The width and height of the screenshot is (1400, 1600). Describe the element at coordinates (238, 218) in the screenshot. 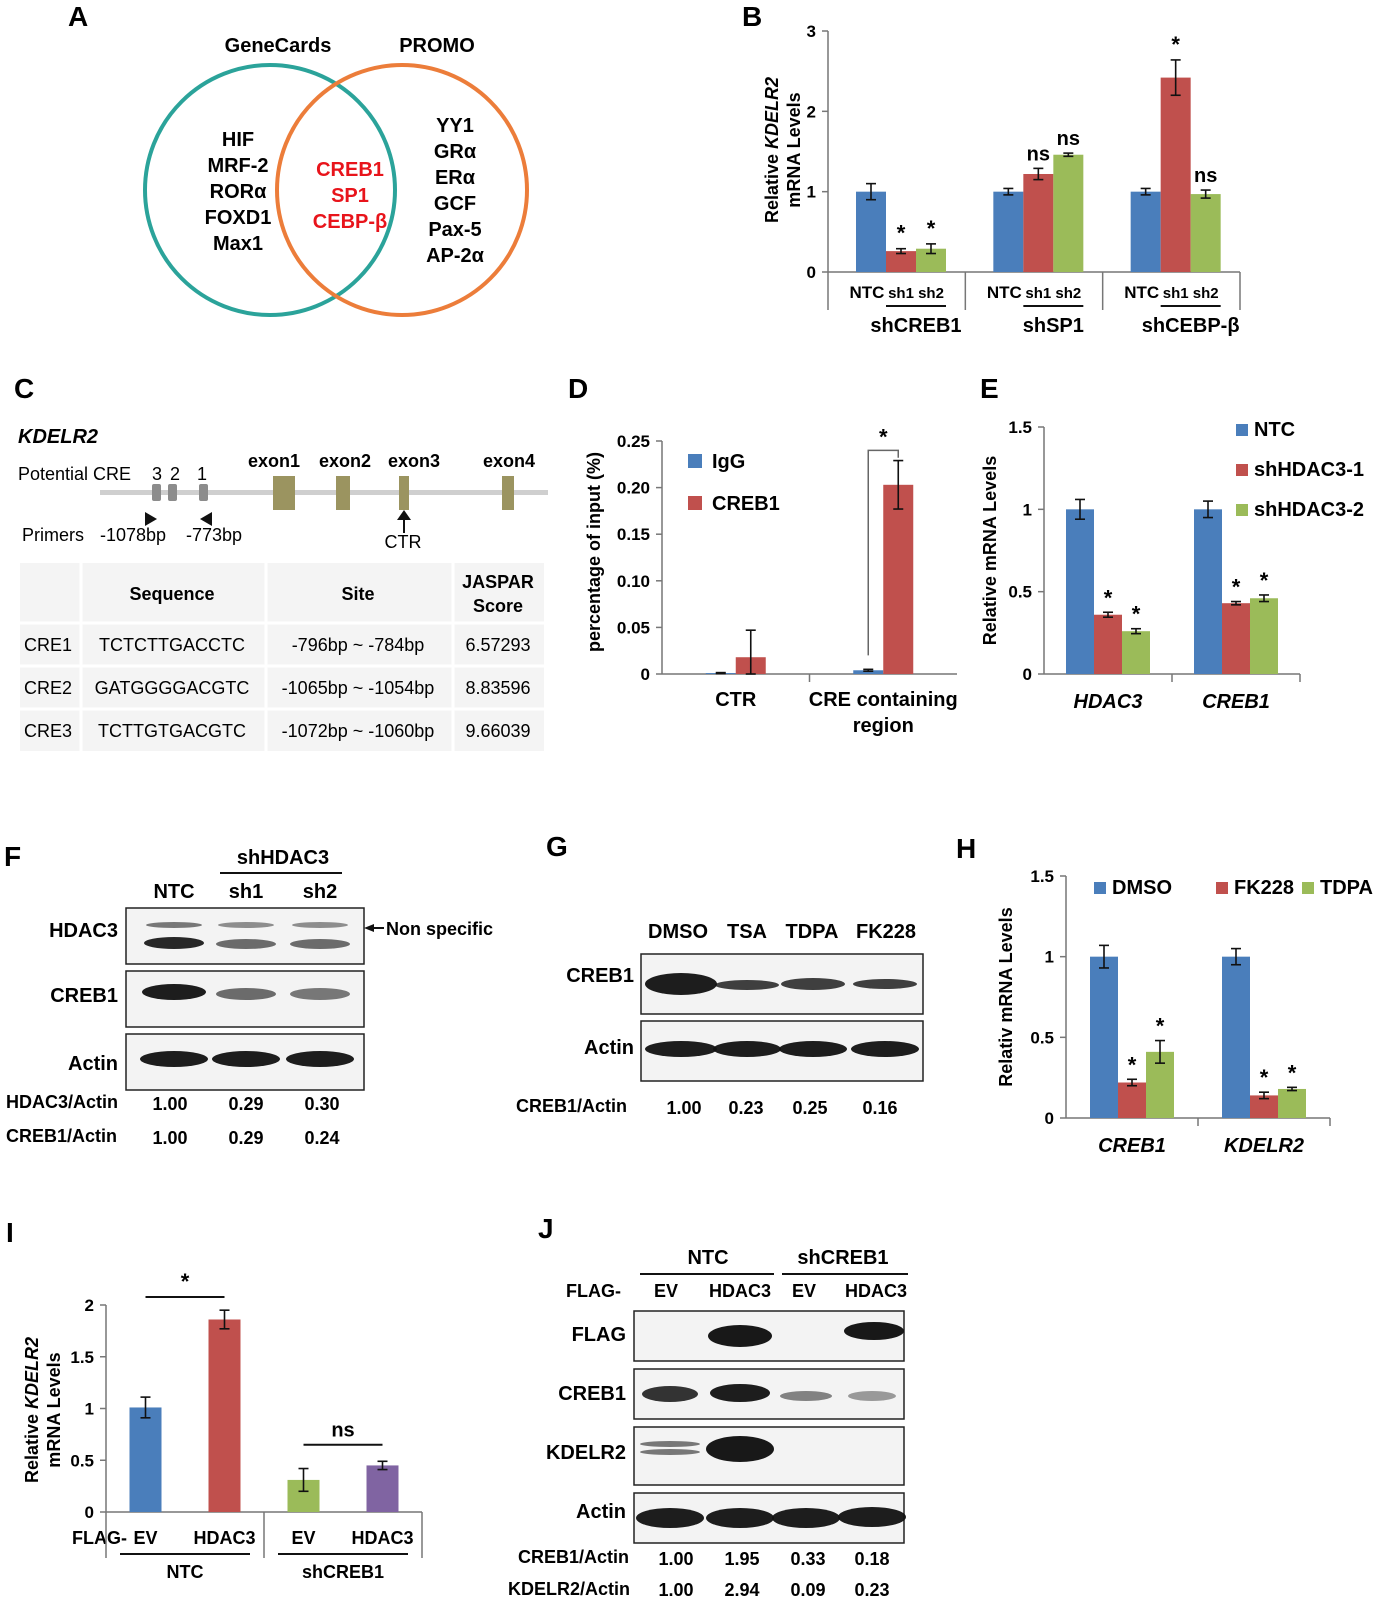

I see `venn-left-item: FOXD1` at that location.